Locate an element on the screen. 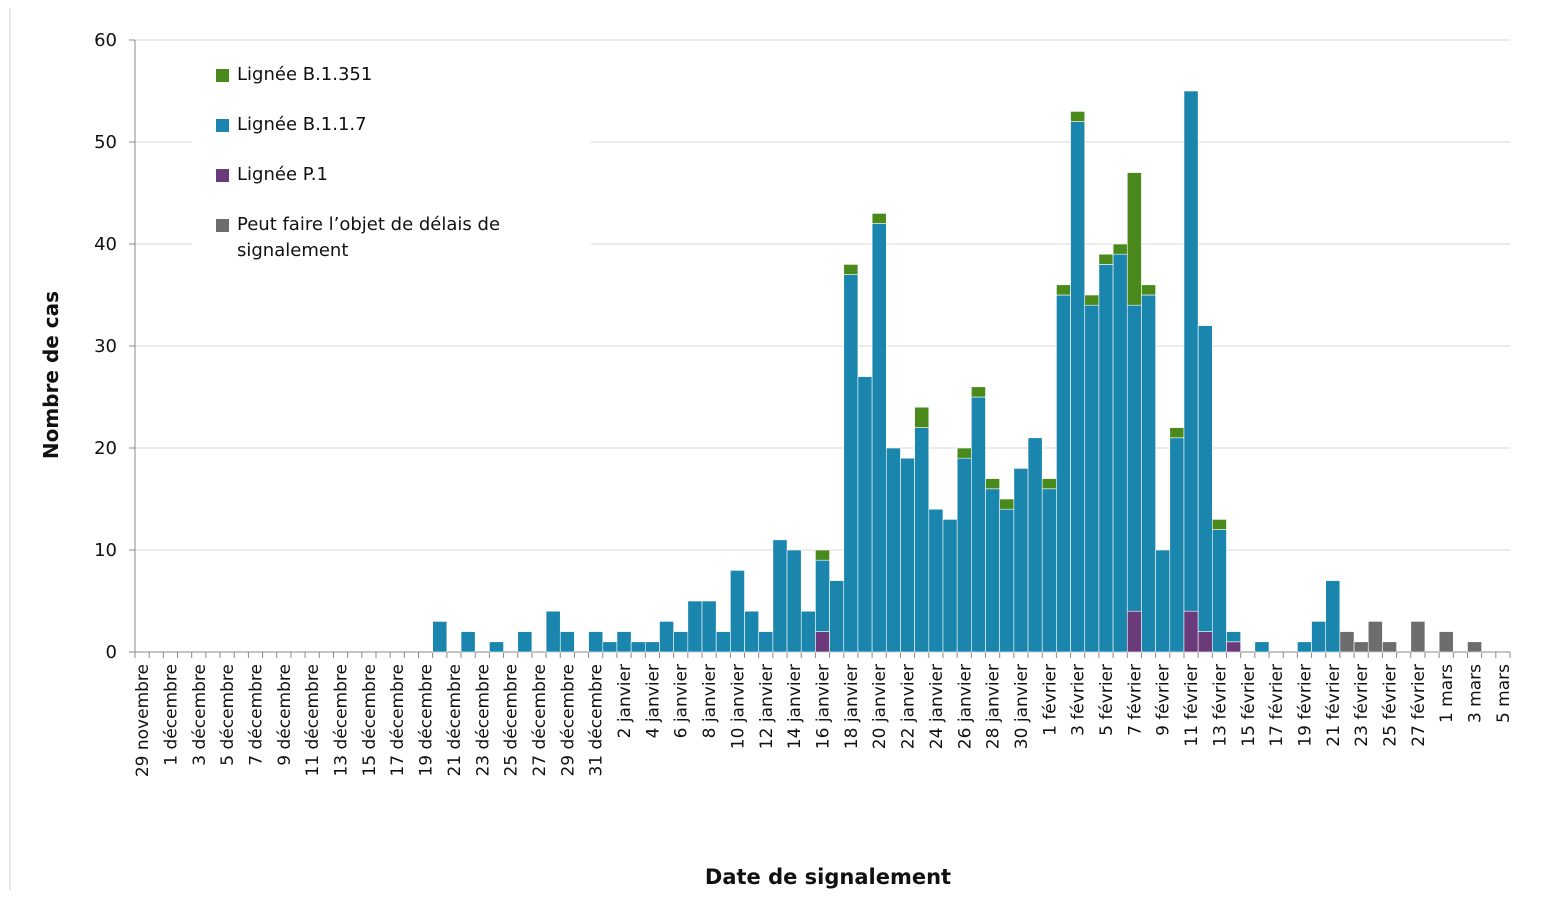 The width and height of the screenshot is (1545, 900). x-tick-label: 16 janvier is located at coordinates (824, 706).